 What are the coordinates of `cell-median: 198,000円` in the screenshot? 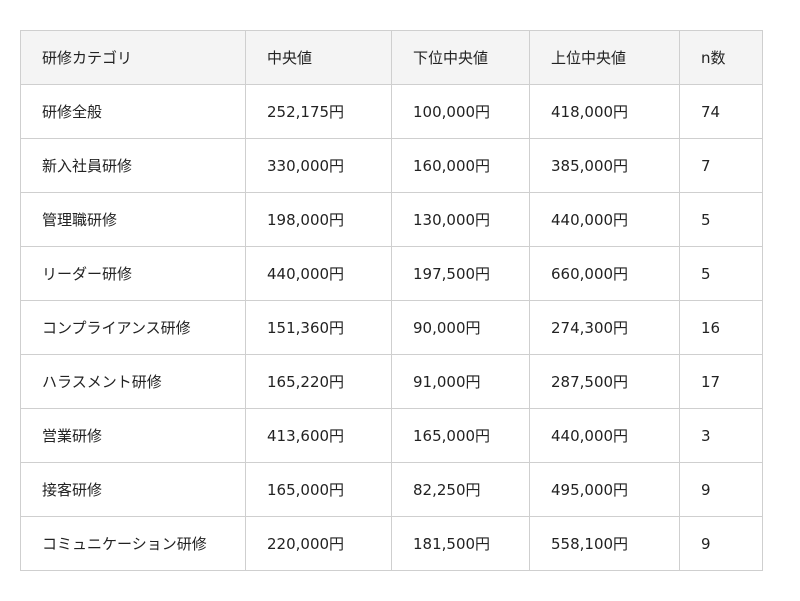 It's located at (318, 219).